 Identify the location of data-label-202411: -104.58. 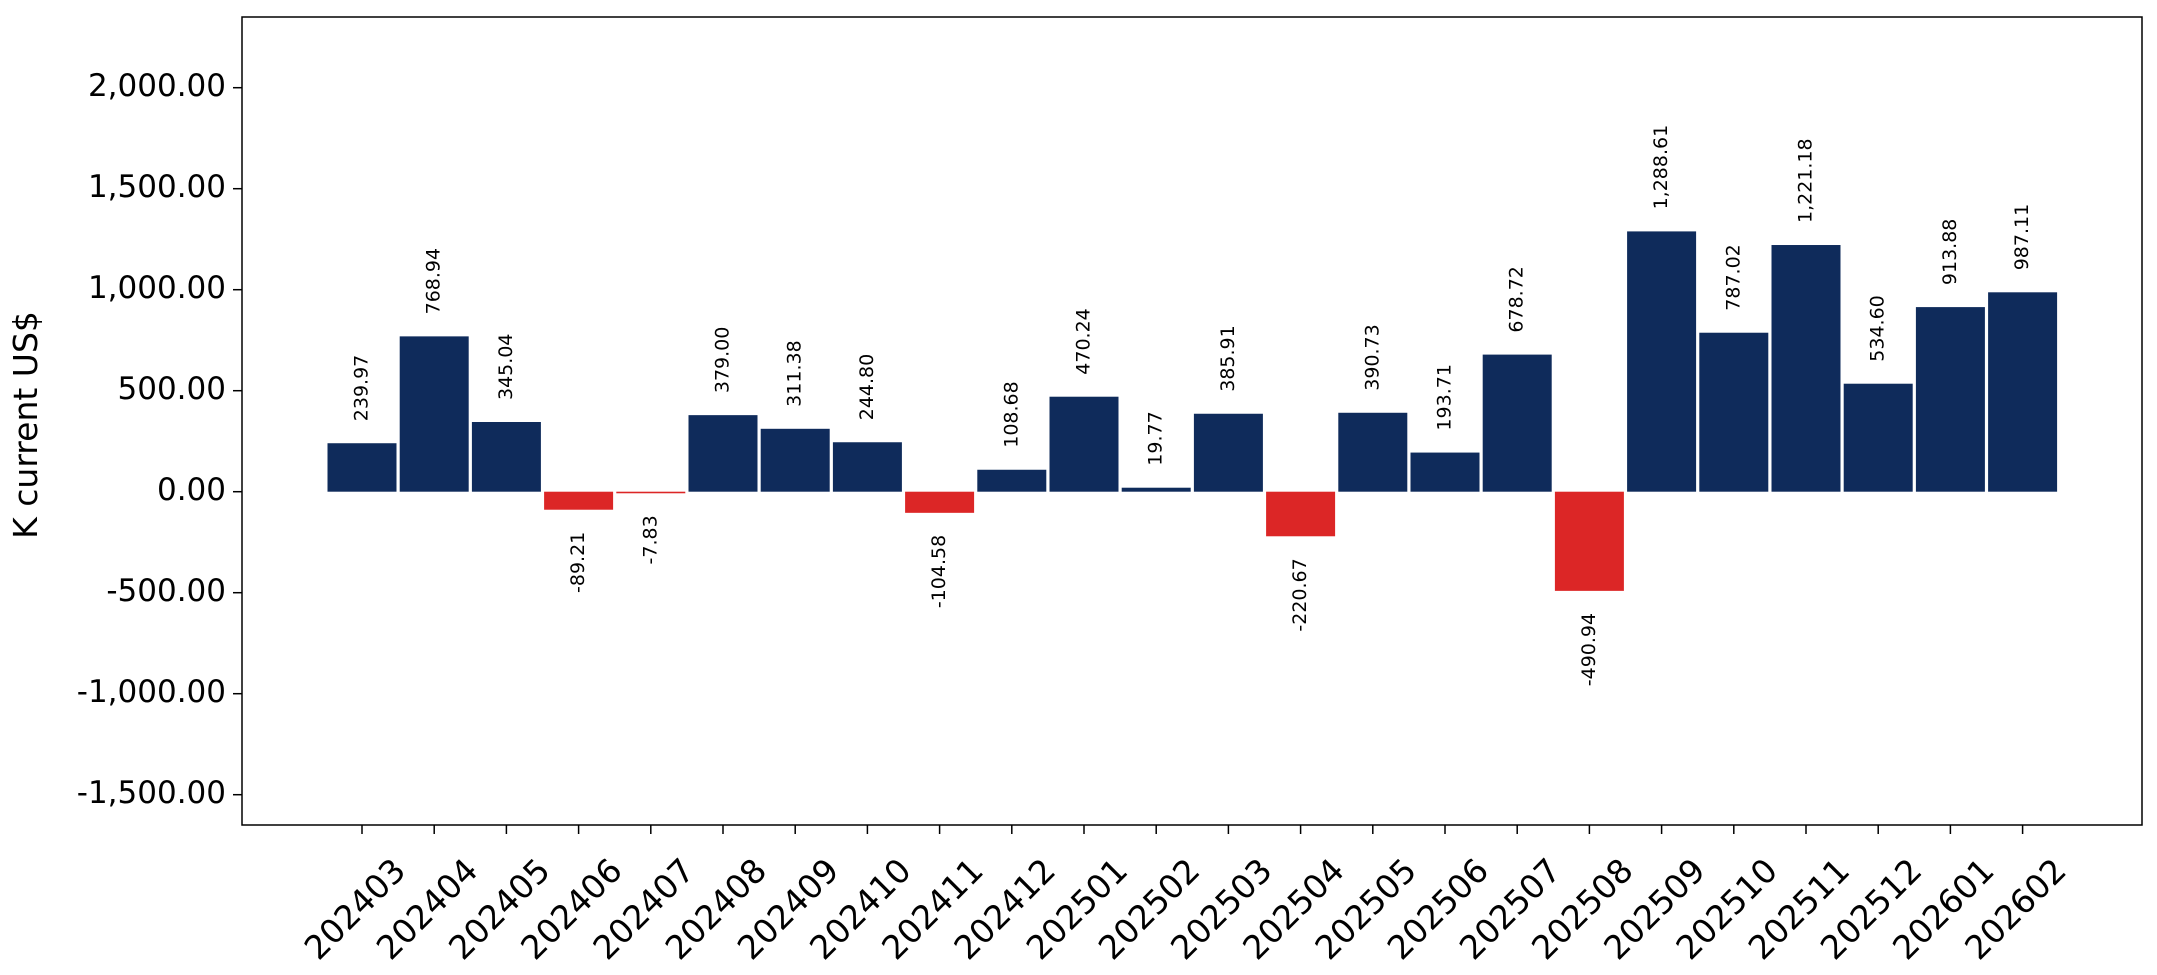
(939, 571).